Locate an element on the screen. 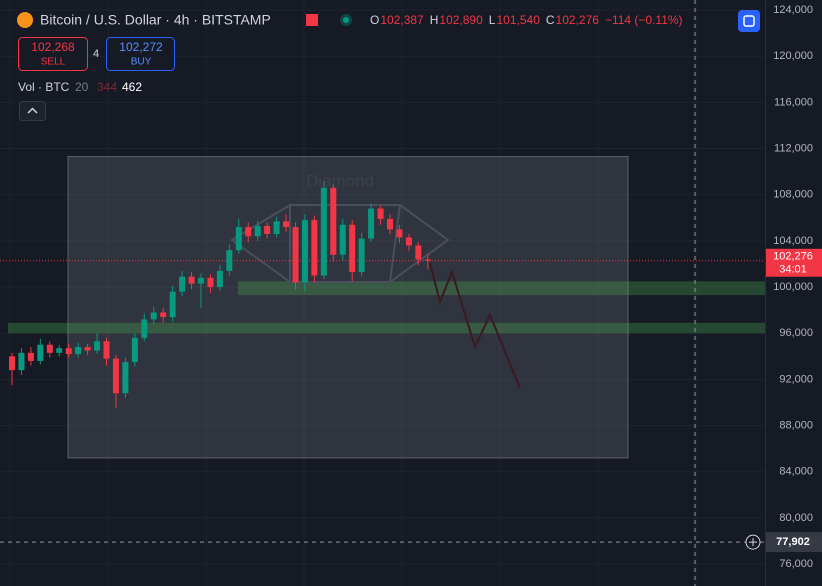  crosshair-tag is located at coordinates (794, 542).